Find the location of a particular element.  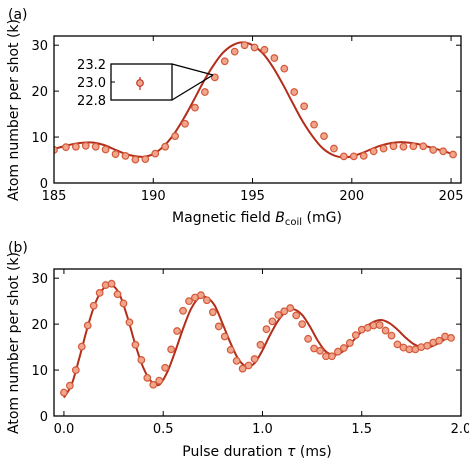

panel-a-xtick-label-0: 185 is located at coordinates (54, 196).